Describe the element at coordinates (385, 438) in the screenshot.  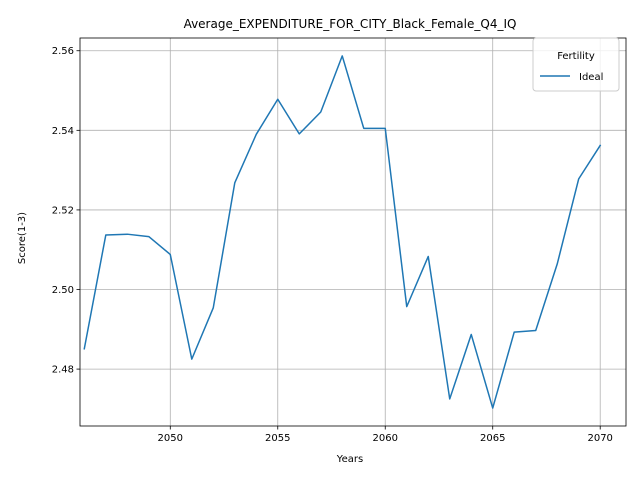
I see `x-tick-label: 2060` at that location.